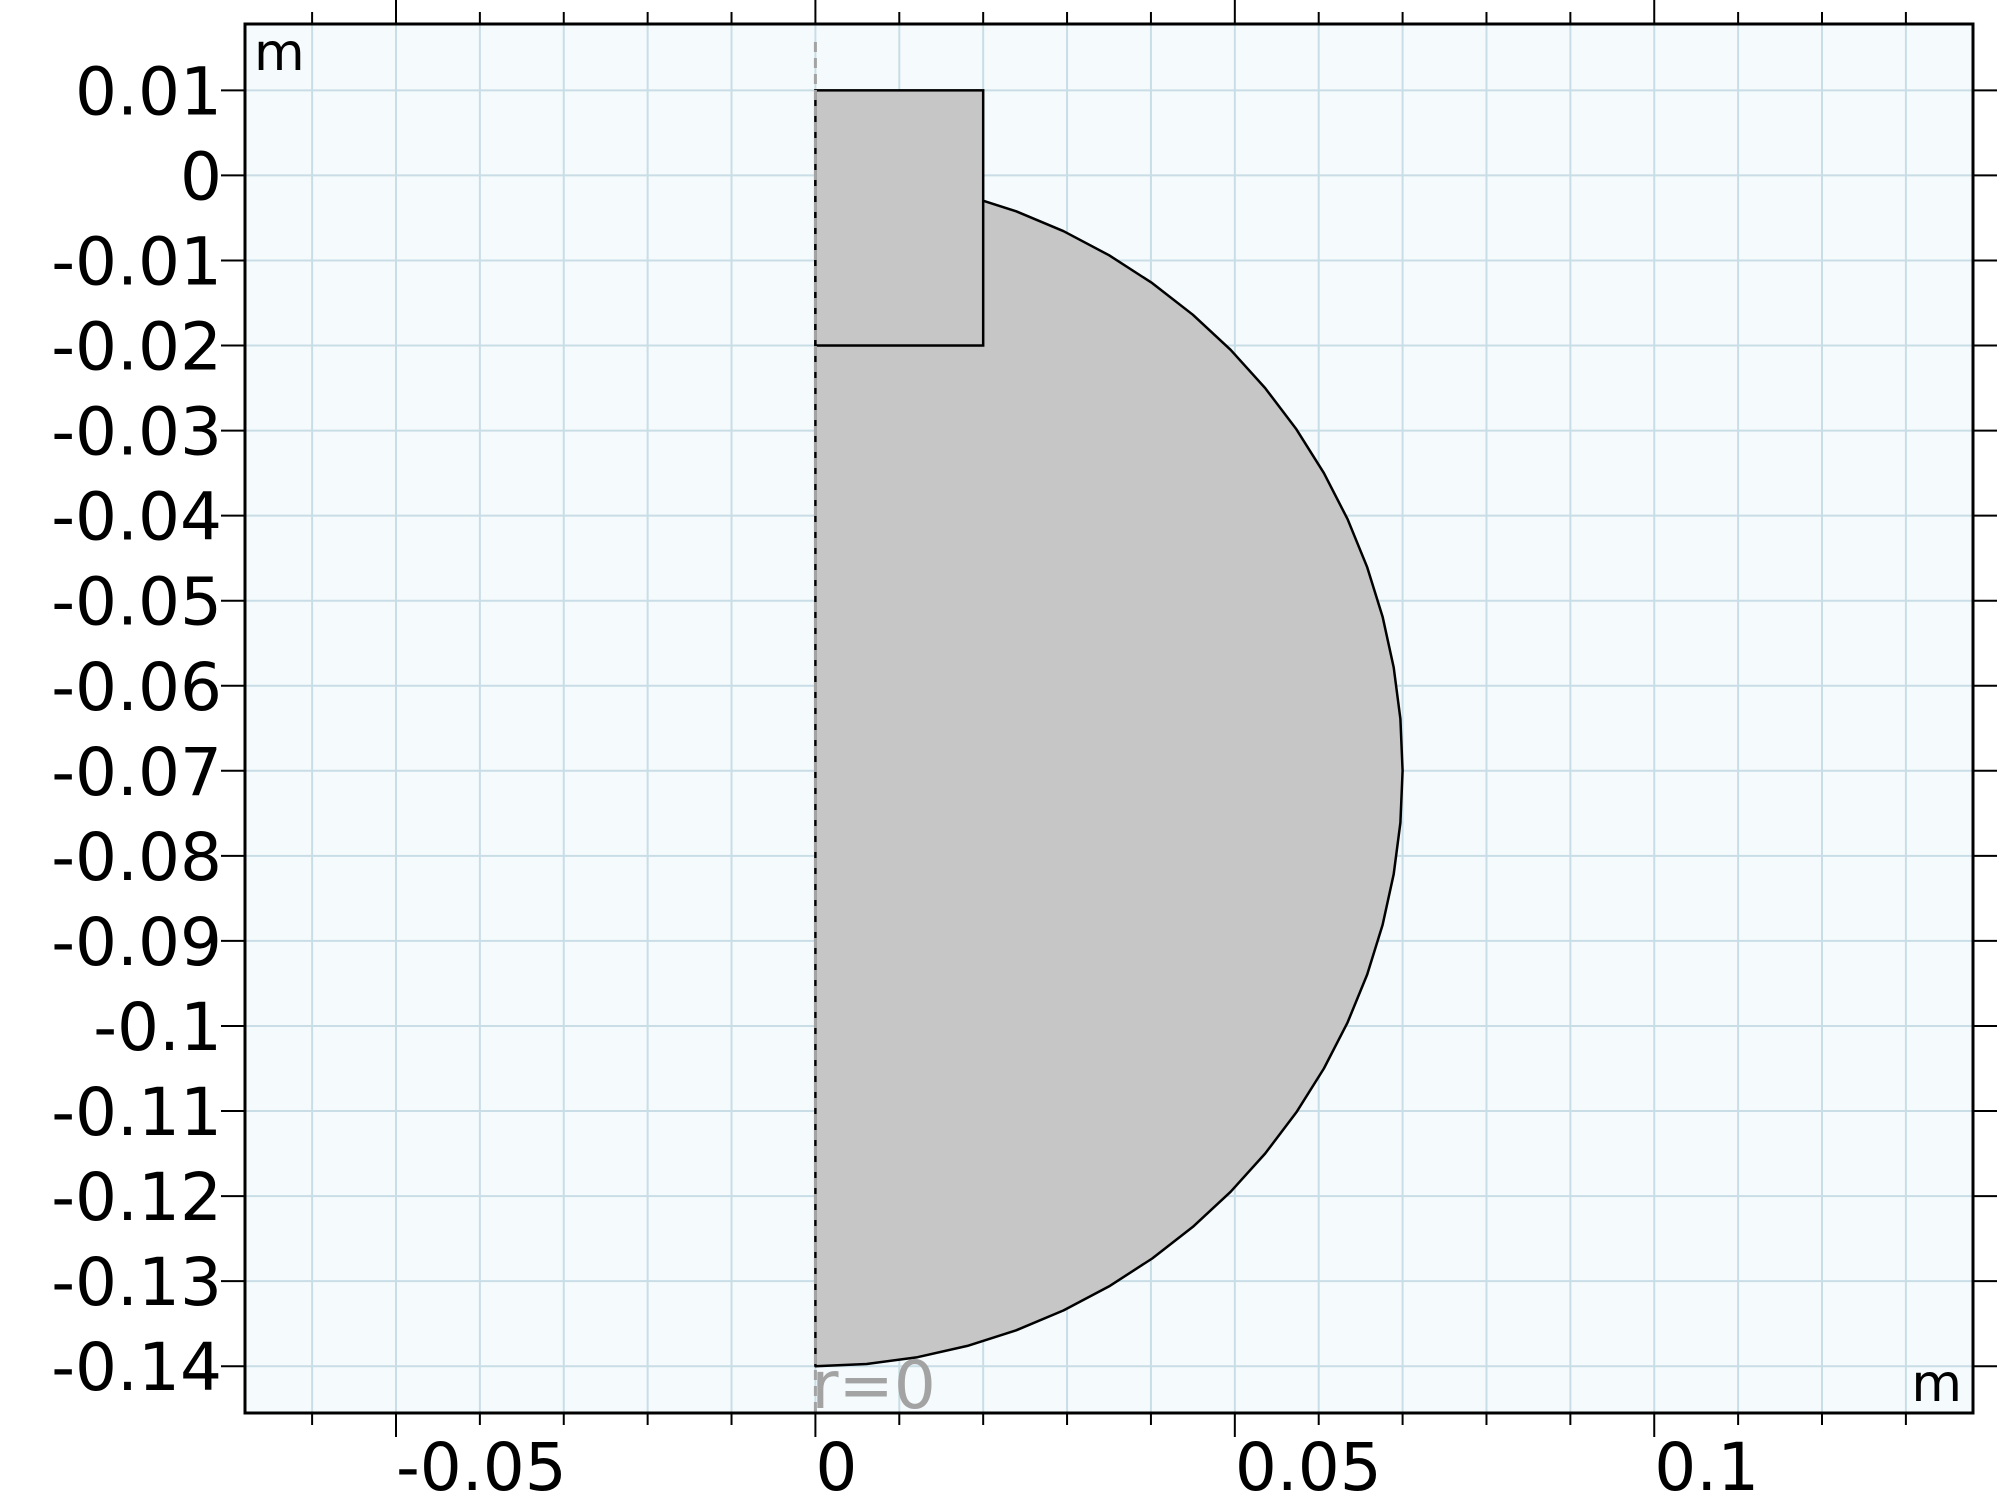 The image size is (2000, 1500). What do you see at coordinates (136, 942) in the screenshot?
I see `y-tick-label: -0.09` at bounding box center [136, 942].